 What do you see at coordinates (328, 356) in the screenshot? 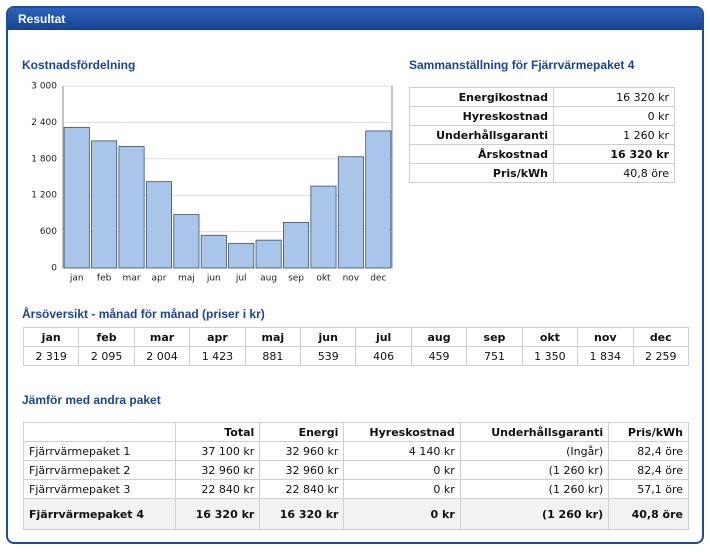
I see `month-value: 539` at bounding box center [328, 356].